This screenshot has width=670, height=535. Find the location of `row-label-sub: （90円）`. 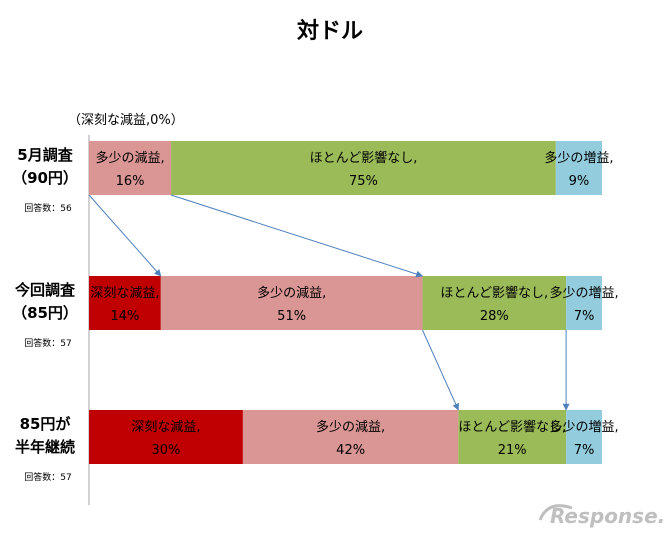

row-label-sub: （90円） is located at coordinates (45, 178).